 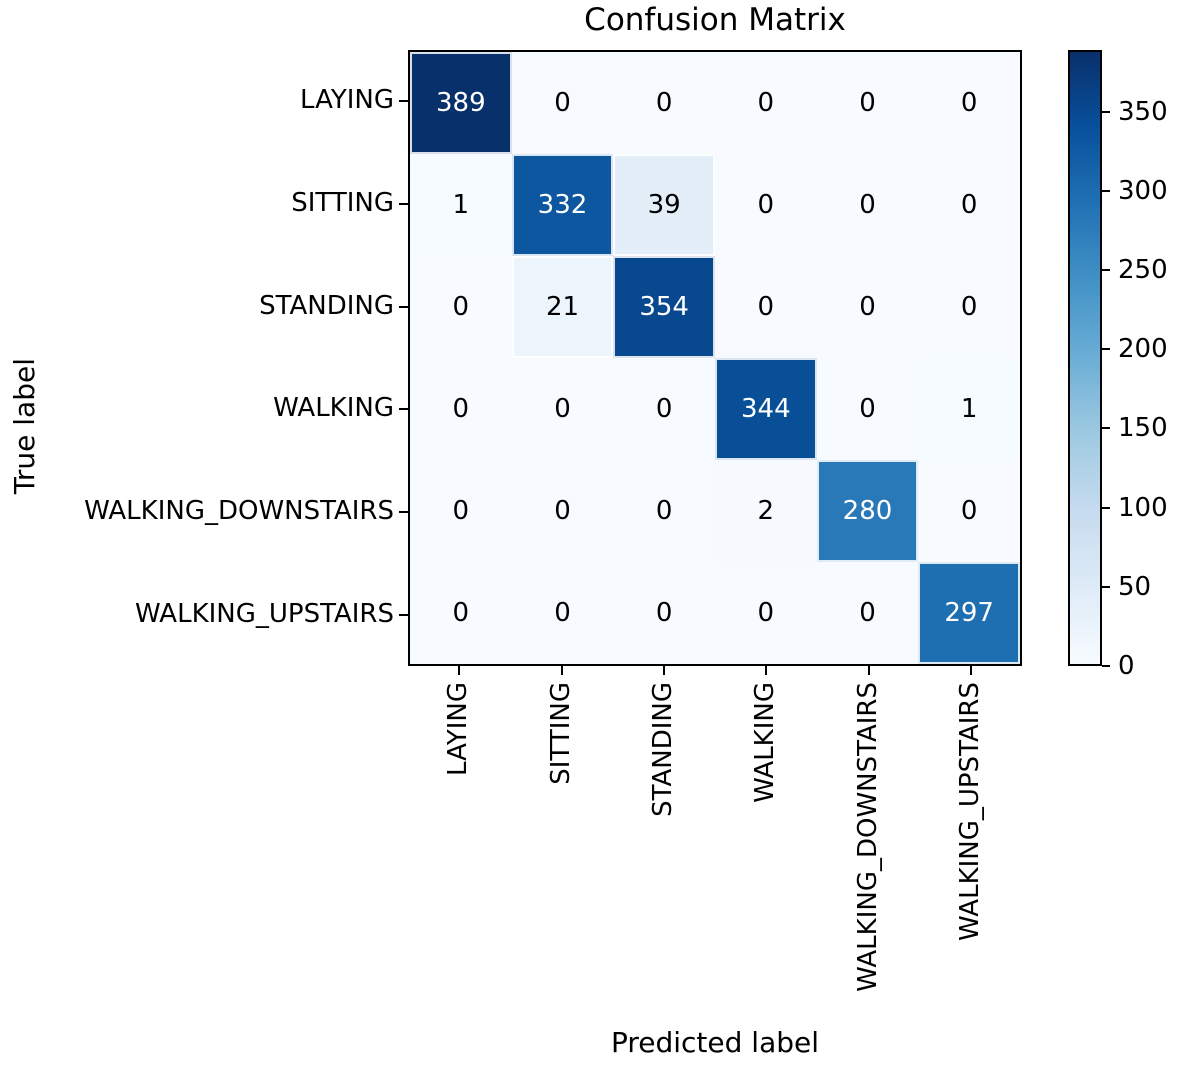 I want to click on colorbar, so click(x=1085, y=358).